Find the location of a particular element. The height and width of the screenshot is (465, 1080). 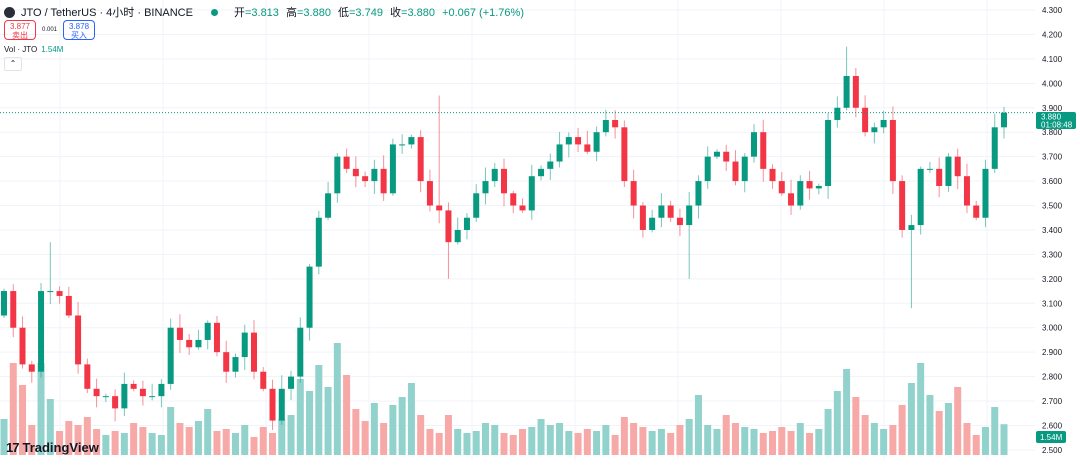

y-tick-label: 3.200 is located at coordinates (1052, 279).